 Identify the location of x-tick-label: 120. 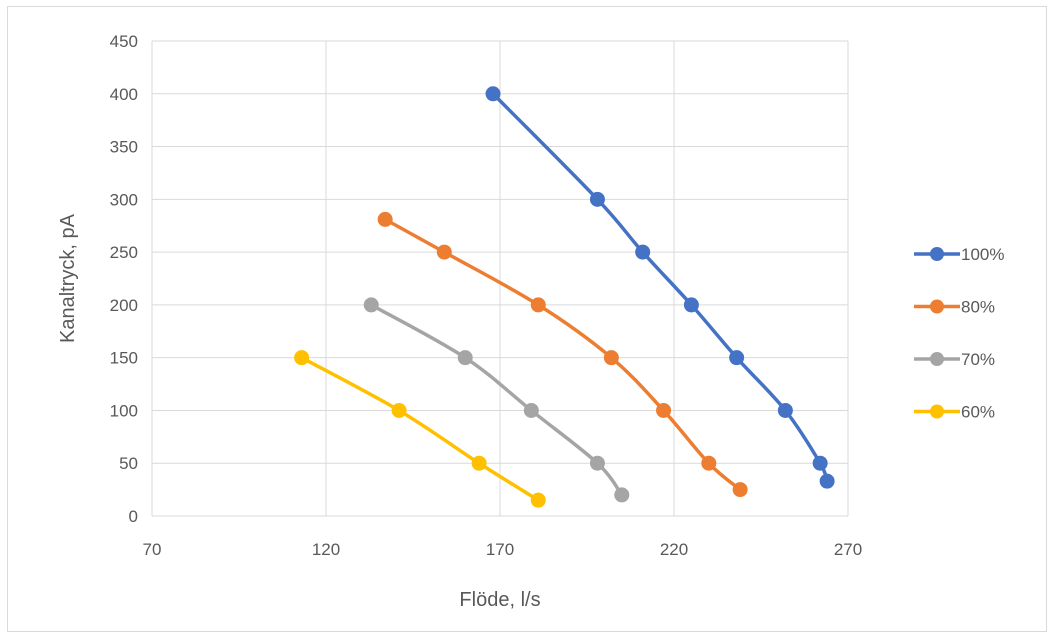
(326, 549).